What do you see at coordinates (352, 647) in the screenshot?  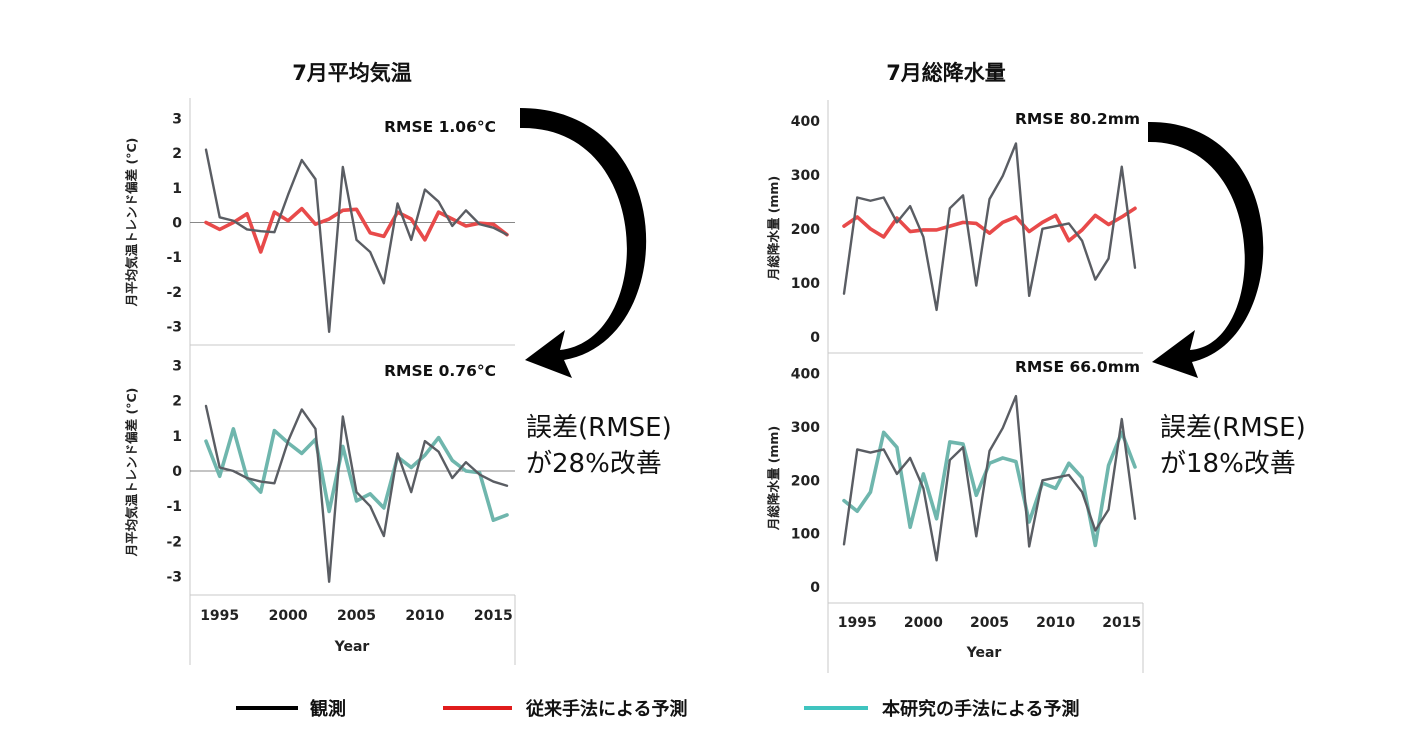 I see `temperature-xlabel: Year` at bounding box center [352, 647].